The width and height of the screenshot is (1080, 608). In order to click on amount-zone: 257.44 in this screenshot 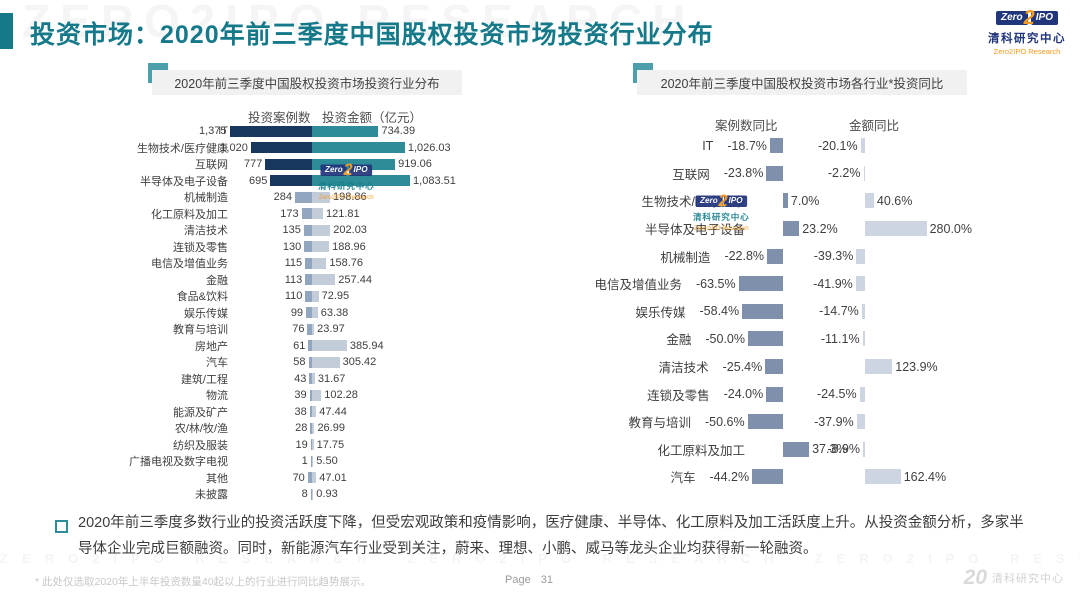, I will do `click(433, 280)`.